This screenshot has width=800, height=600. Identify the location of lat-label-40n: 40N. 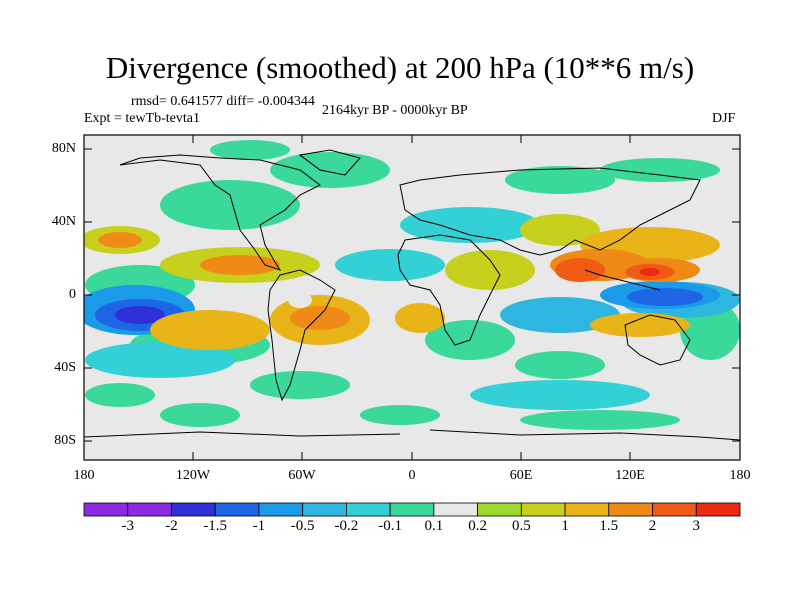
(63, 221).